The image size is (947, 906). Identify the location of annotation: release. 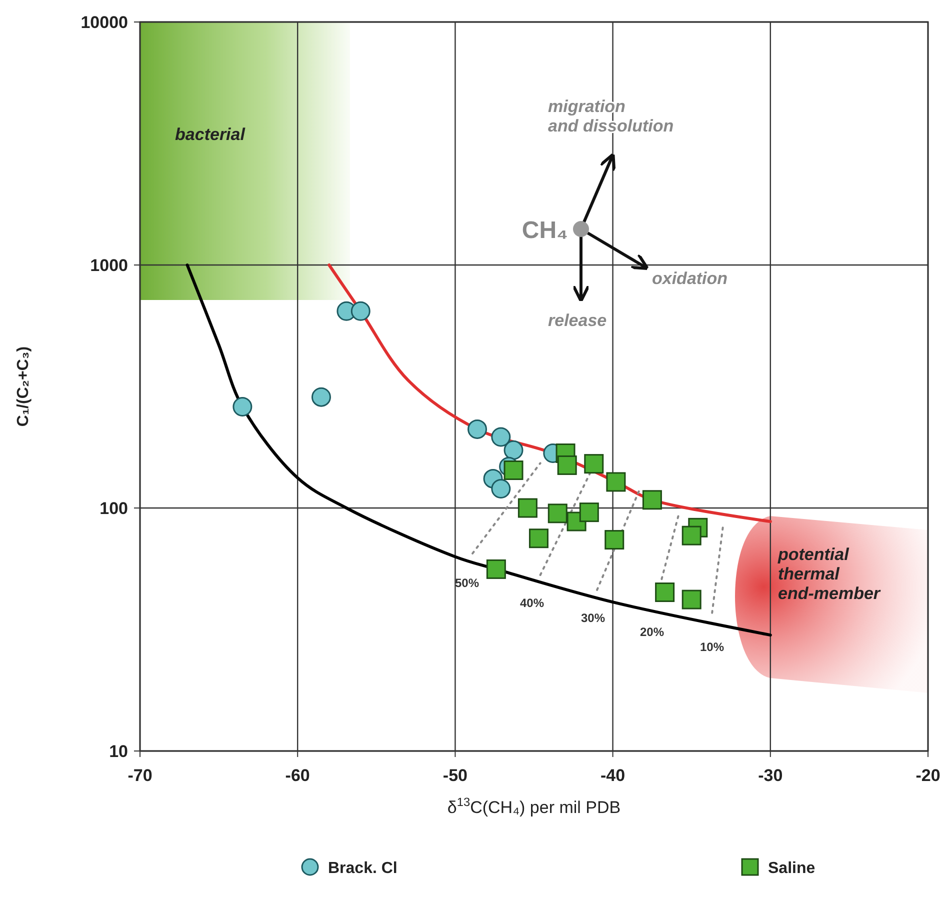
(577, 320).